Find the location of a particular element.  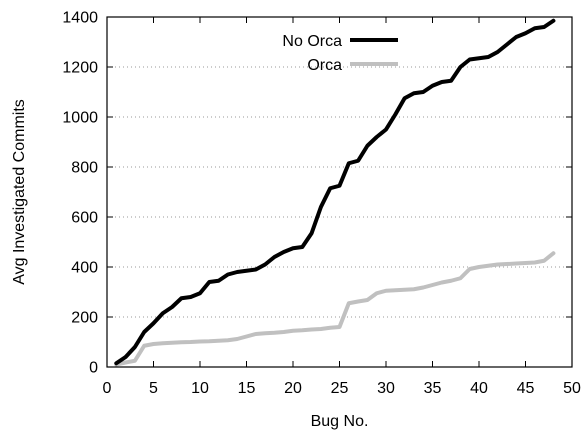

legend-label-no-orca: No Orca is located at coordinates (312, 41).